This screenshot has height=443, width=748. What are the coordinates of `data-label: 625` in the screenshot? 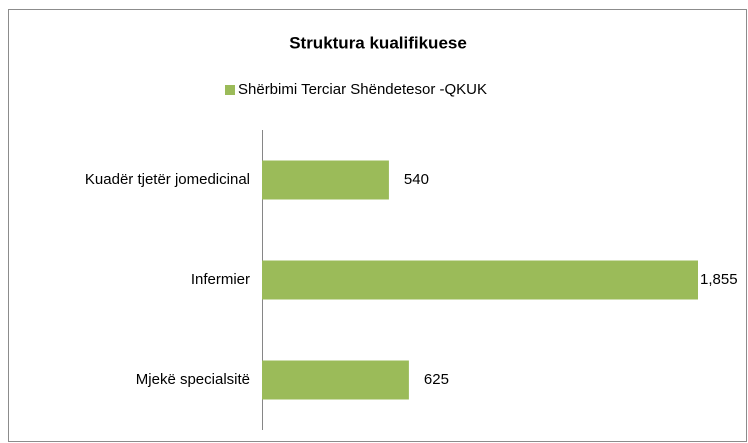 It's located at (436, 379).